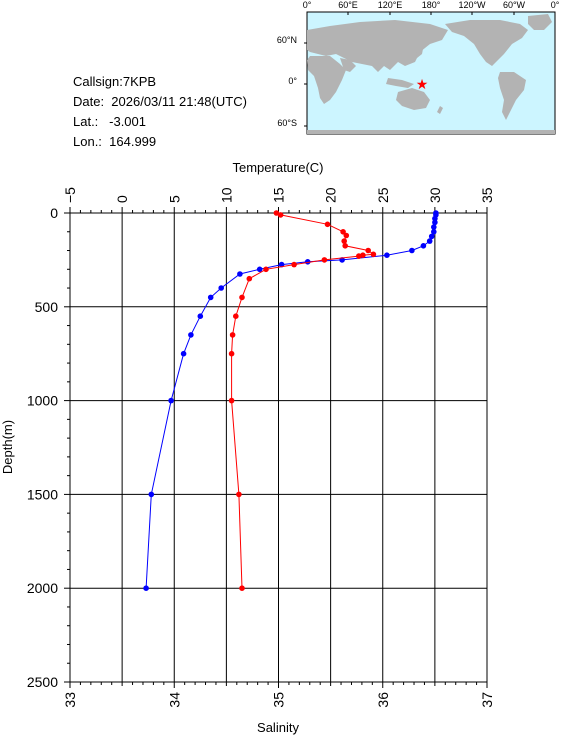 The width and height of the screenshot is (564, 736). I want to click on temperature-tick-label: 15, so click(279, 195).